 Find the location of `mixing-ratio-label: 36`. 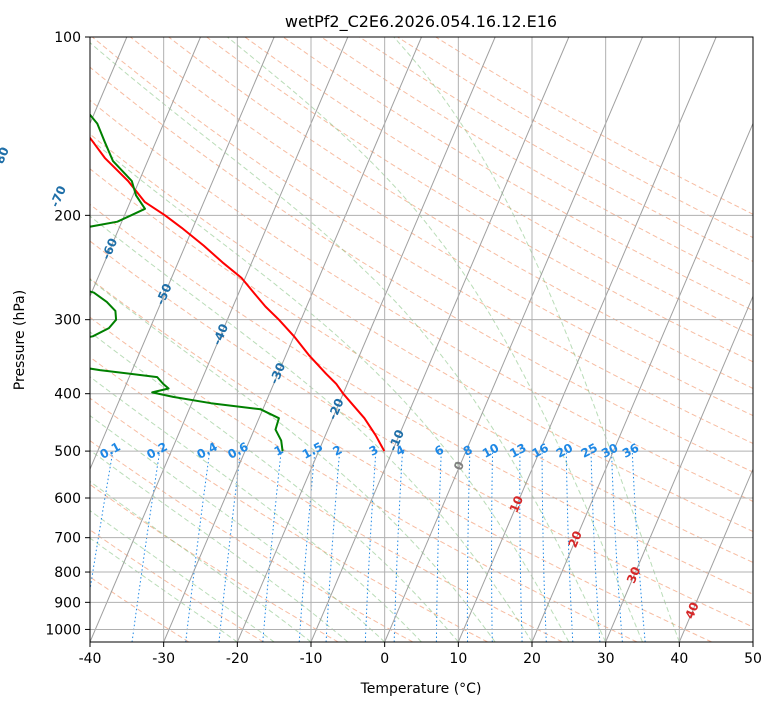

mixing-ratio-label: 36 is located at coordinates (630, 451).